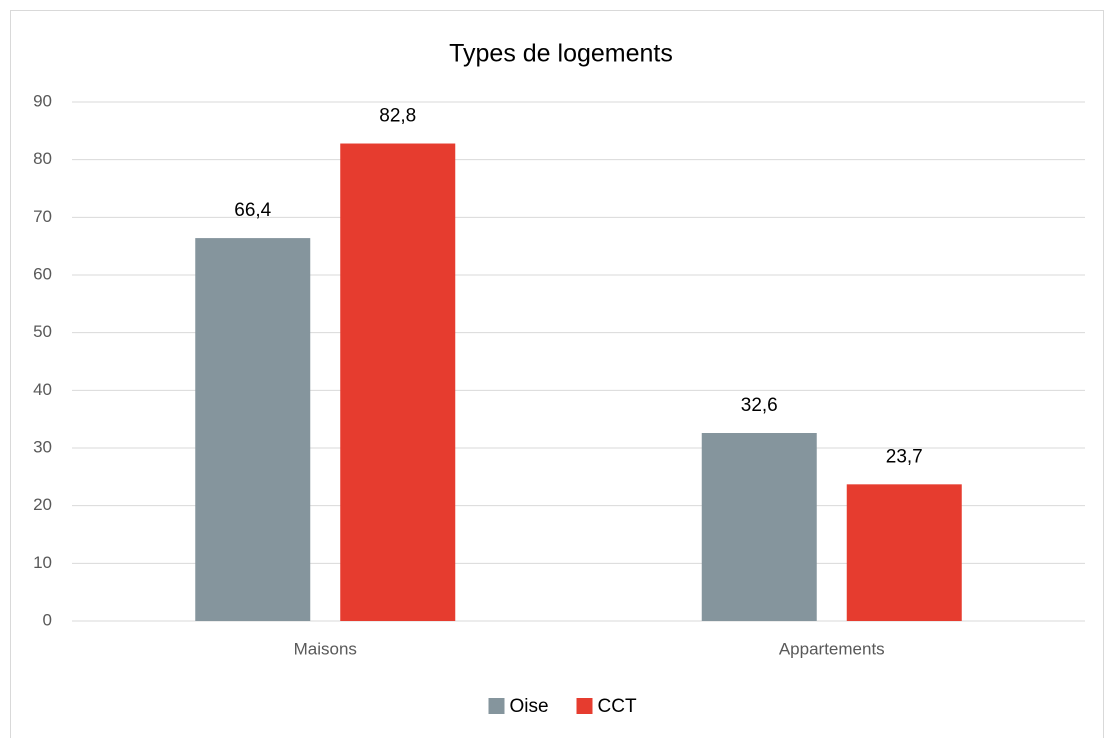 The width and height of the screenshot is (1105, 738). What do you see at coordinates (252, 210) in the screenshot?
I see `data-label: 66,4` at bounding box center [252, 210].